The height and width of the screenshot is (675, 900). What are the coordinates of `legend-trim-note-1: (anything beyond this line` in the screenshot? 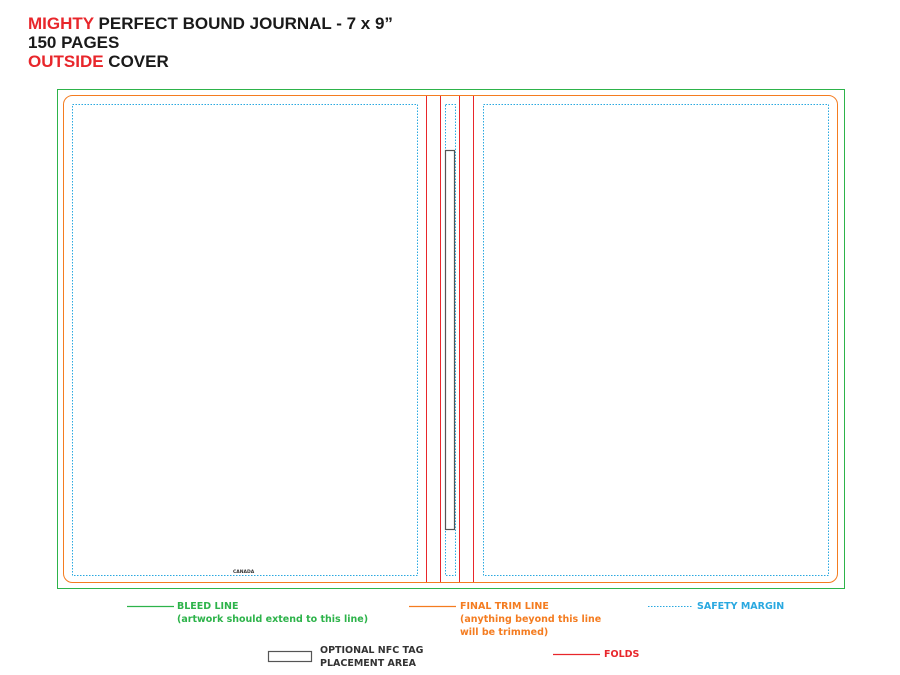 It's located at (531, 619).